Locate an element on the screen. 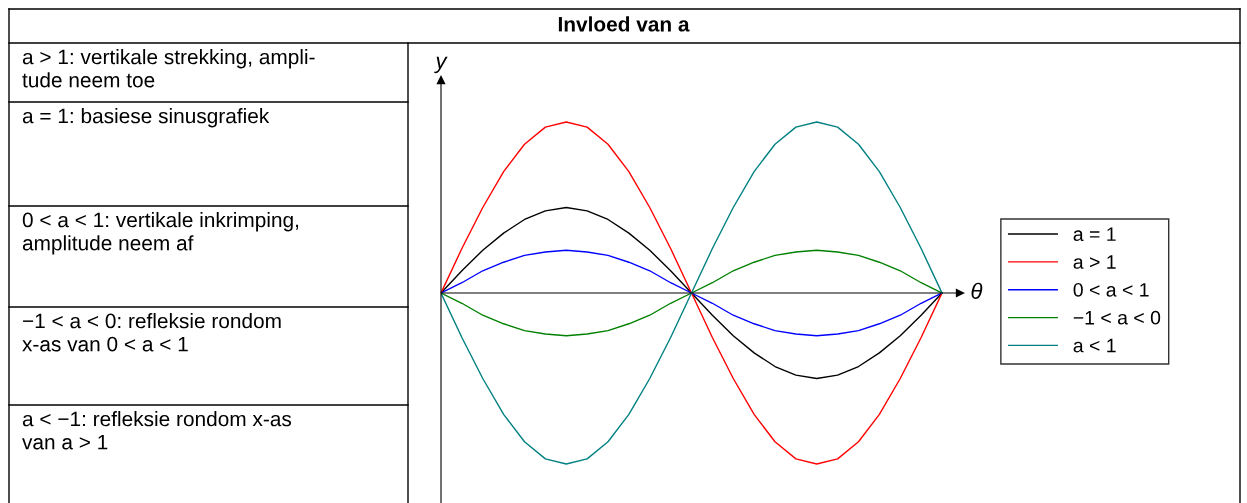 This screenshot has width=1247, height=503. text: −1 < a < 0: refleksie rondom x-as van 0 < a < 1 is located at coordinates (151, 332).